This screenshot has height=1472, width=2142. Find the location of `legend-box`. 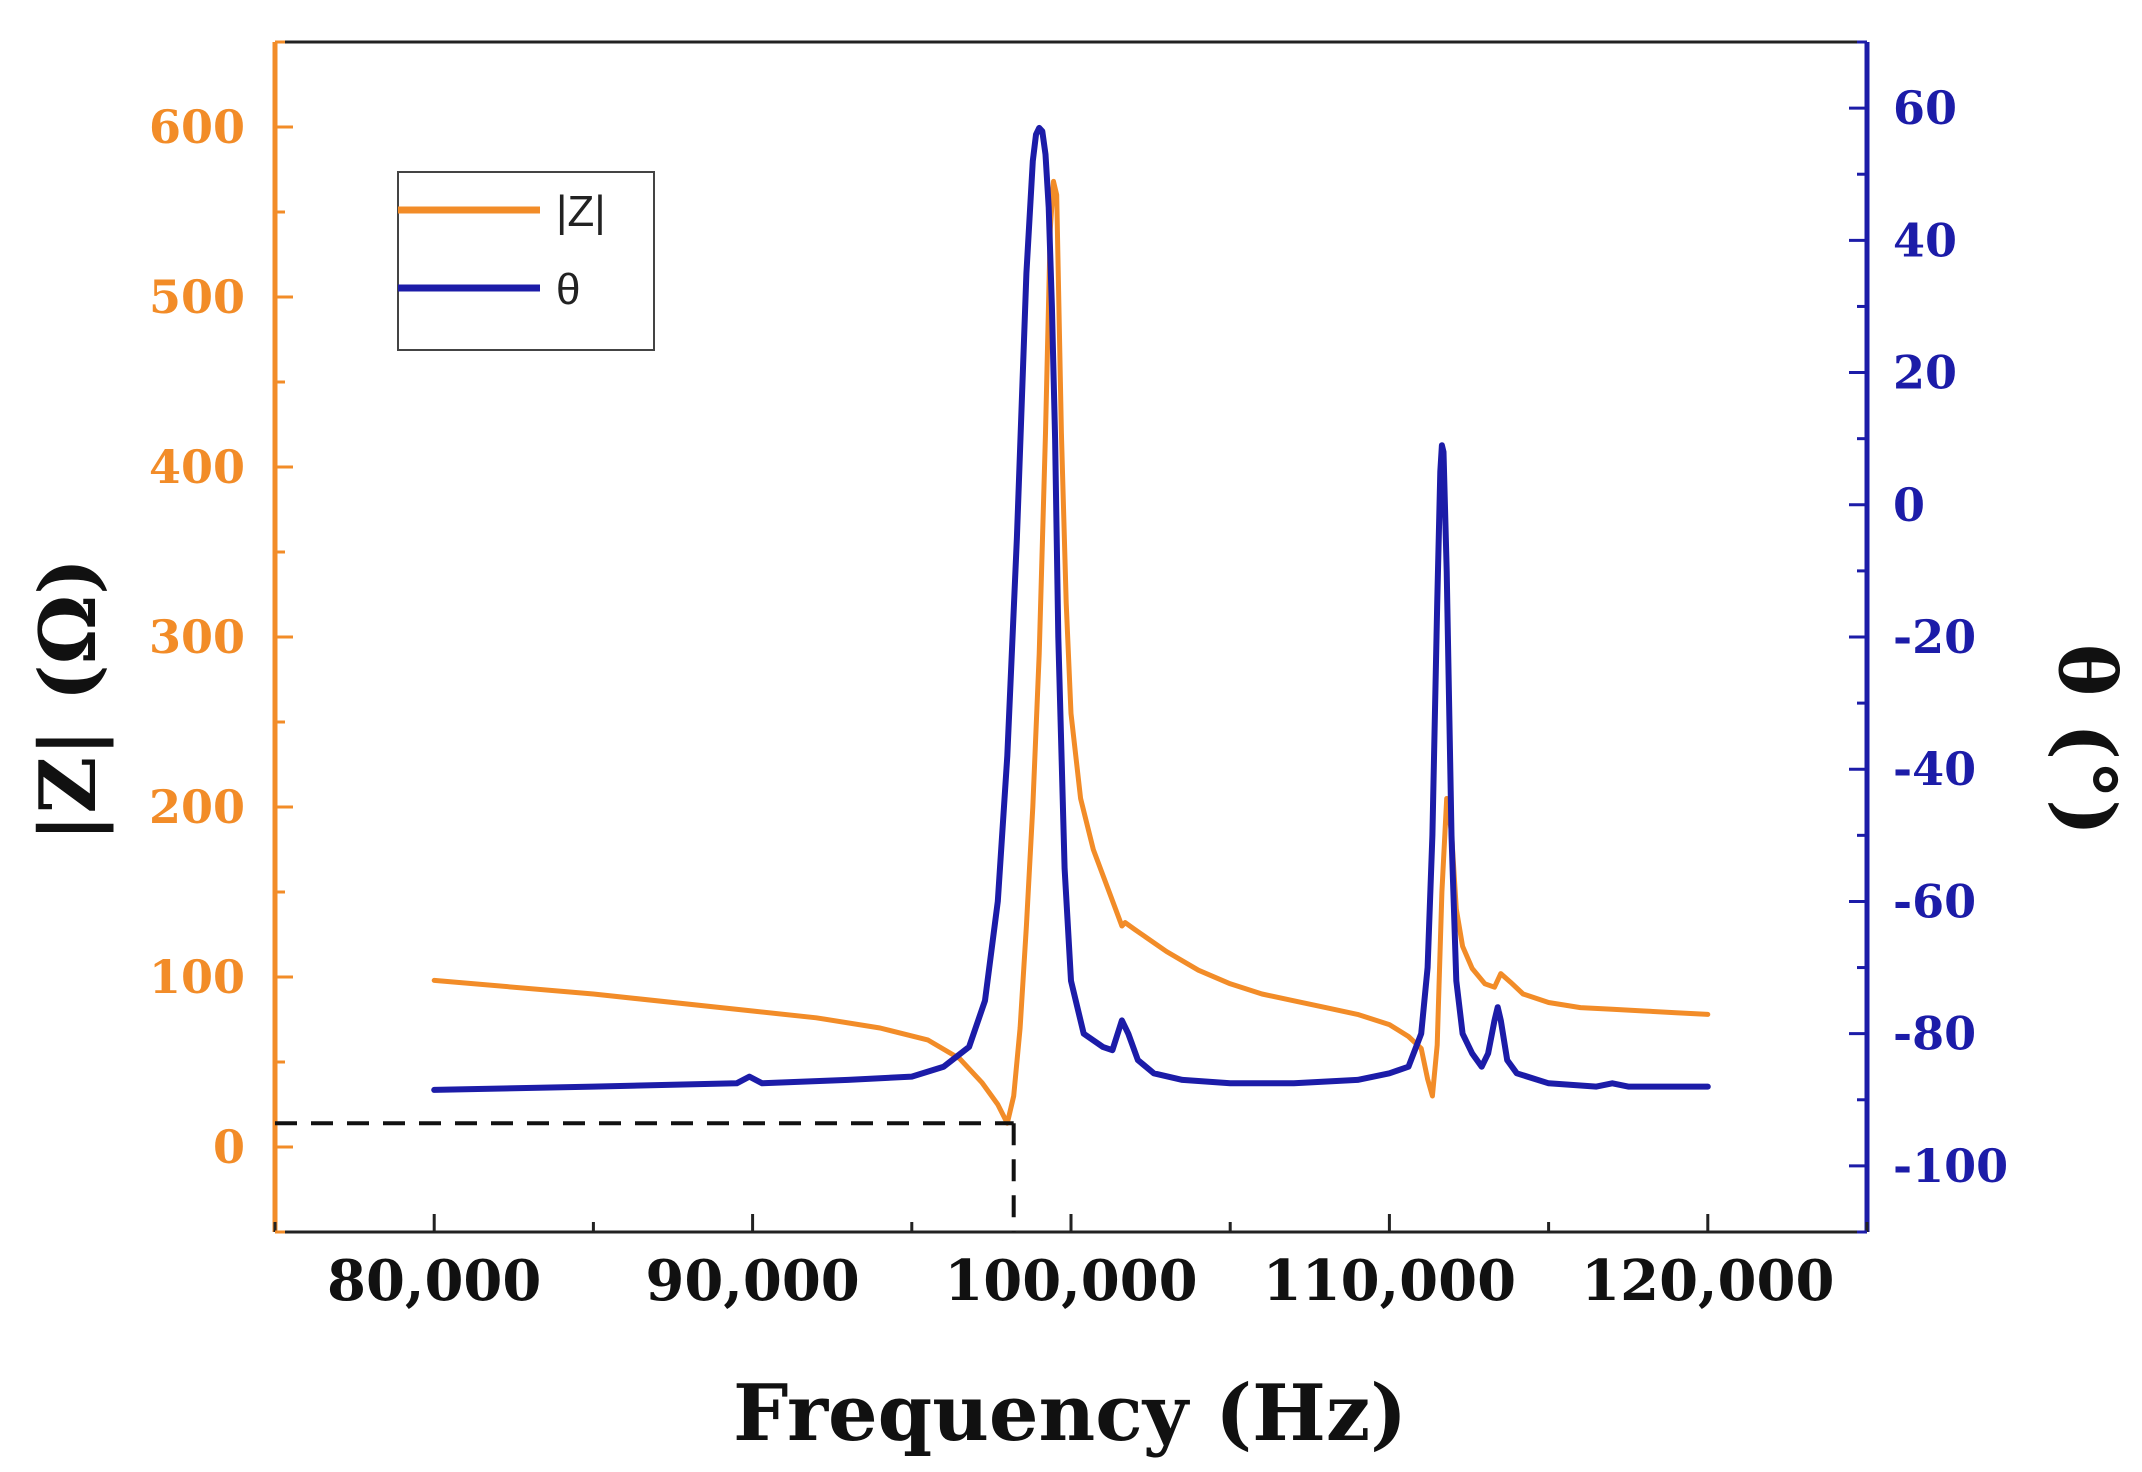

legend-box is located at coordinates (526, 261).